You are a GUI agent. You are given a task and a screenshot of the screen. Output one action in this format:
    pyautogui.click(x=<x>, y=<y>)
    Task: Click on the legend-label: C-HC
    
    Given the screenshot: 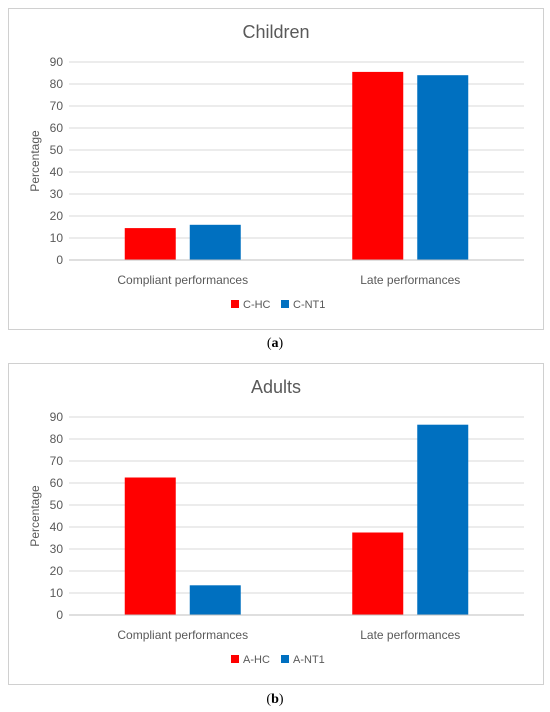 What is the action you would take?
    pyautogui.click(x=257, y=305)
    